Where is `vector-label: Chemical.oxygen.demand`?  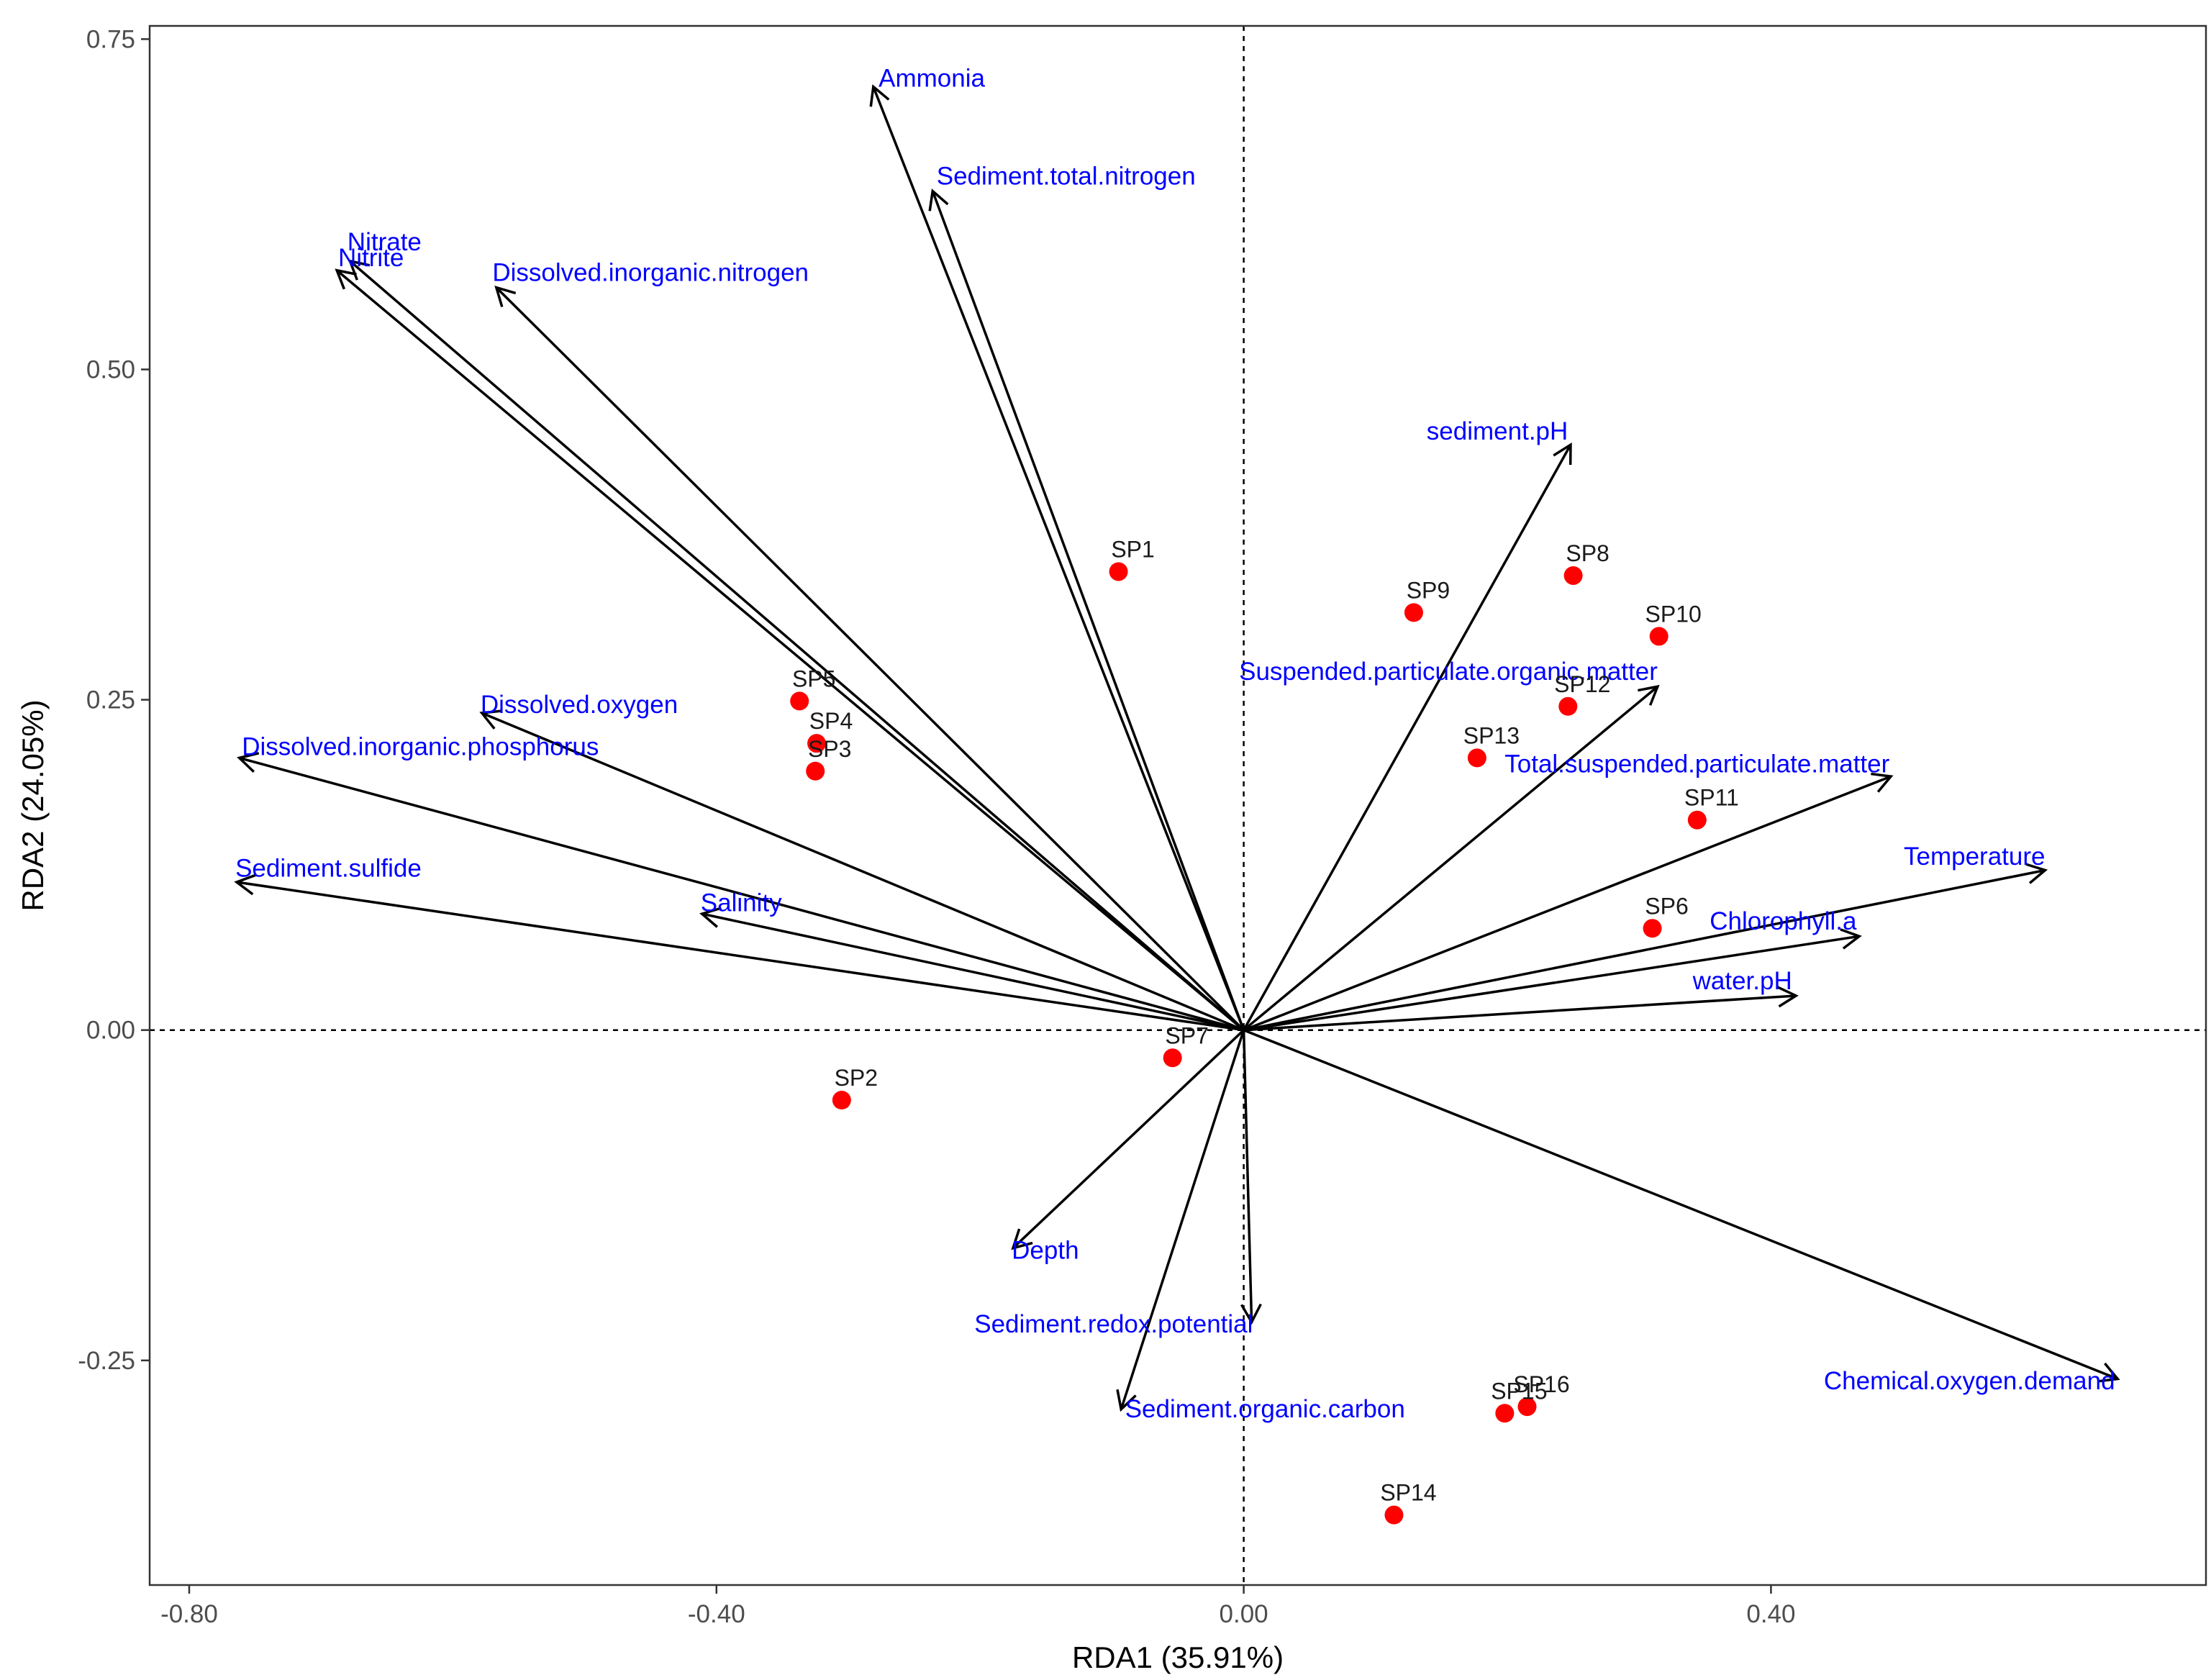
vector-label: Chemical.oxygen.demand is located at coordinates (1970, 1381).